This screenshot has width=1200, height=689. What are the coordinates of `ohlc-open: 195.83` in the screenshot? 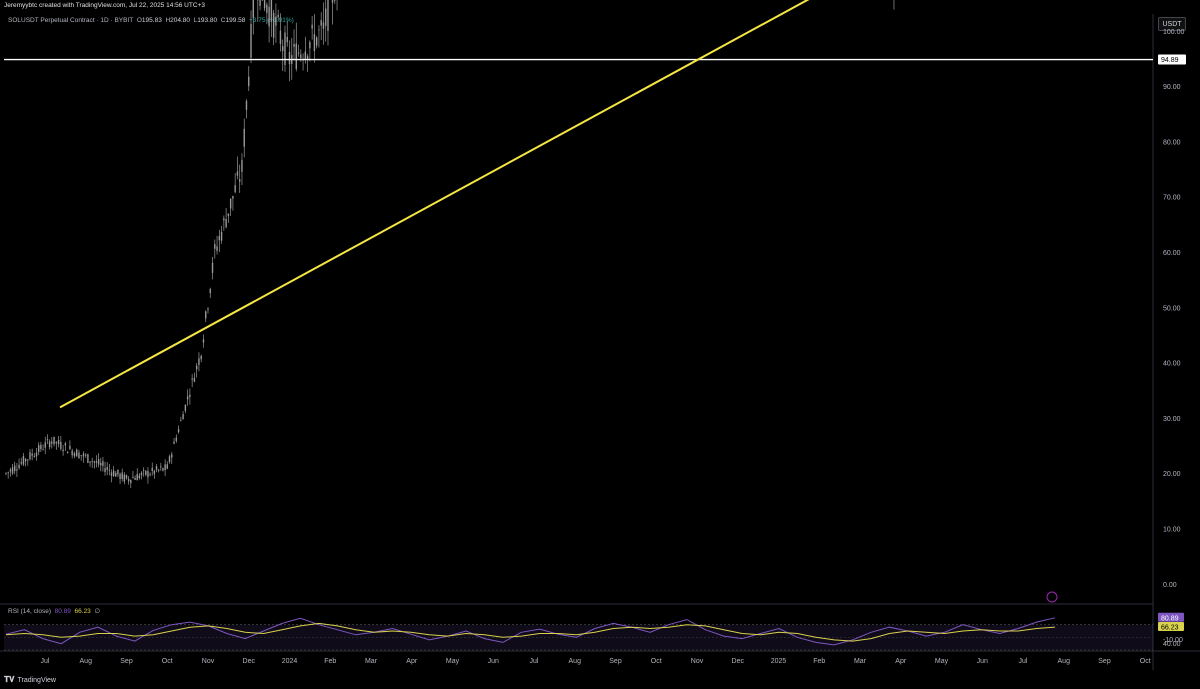 It's located at (151, 20).